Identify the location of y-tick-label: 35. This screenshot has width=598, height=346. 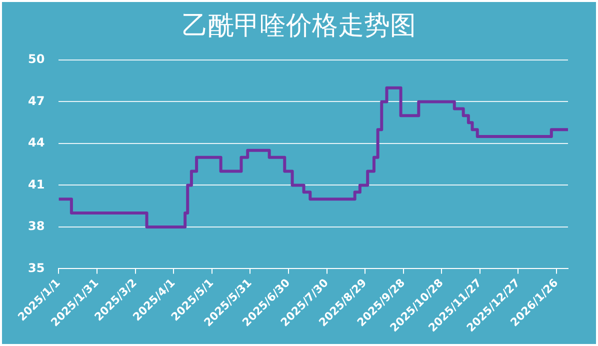
(36, 267).